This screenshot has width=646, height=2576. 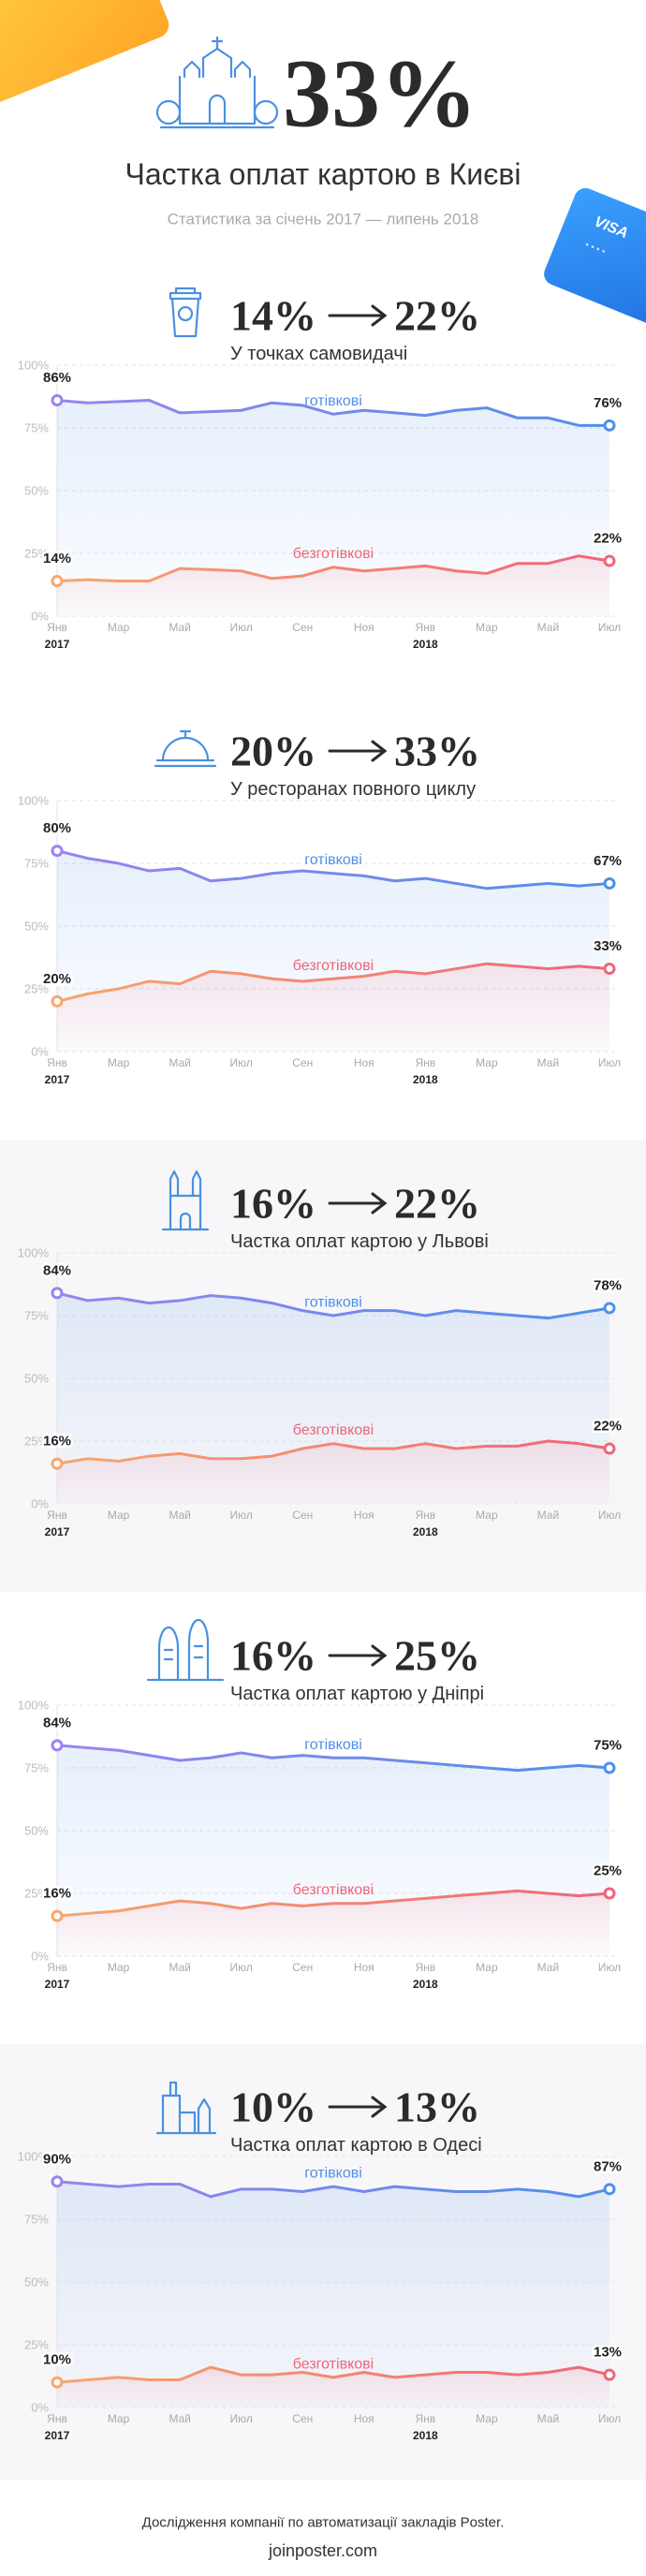 I want to click on subtitle: Статистика за січень 2017 — липень 2018, so click(x=323, y=219).